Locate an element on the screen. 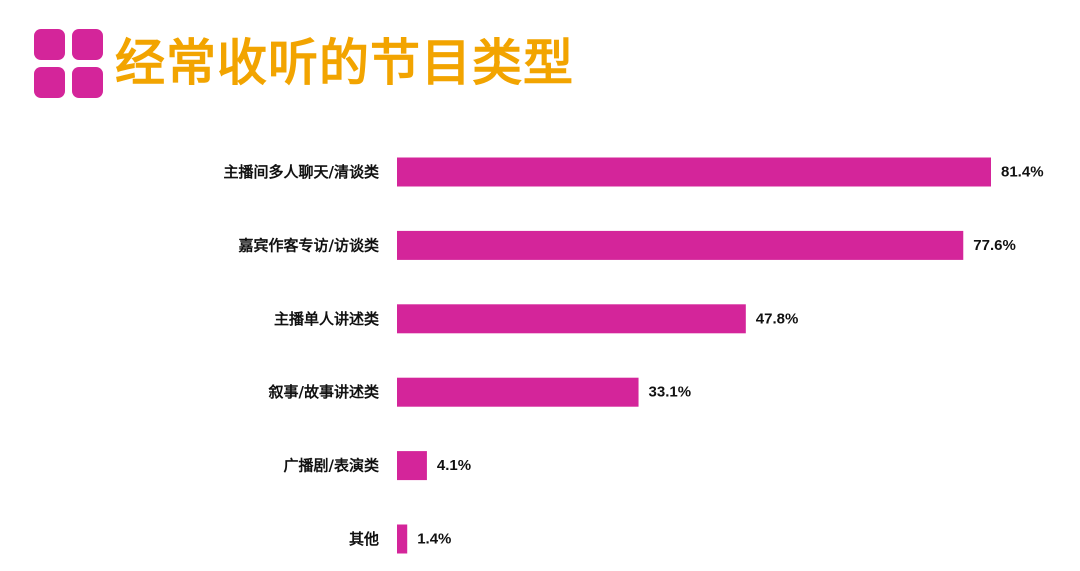  category-label: 主播单人讲述类 is located at coordinates (327, 319).